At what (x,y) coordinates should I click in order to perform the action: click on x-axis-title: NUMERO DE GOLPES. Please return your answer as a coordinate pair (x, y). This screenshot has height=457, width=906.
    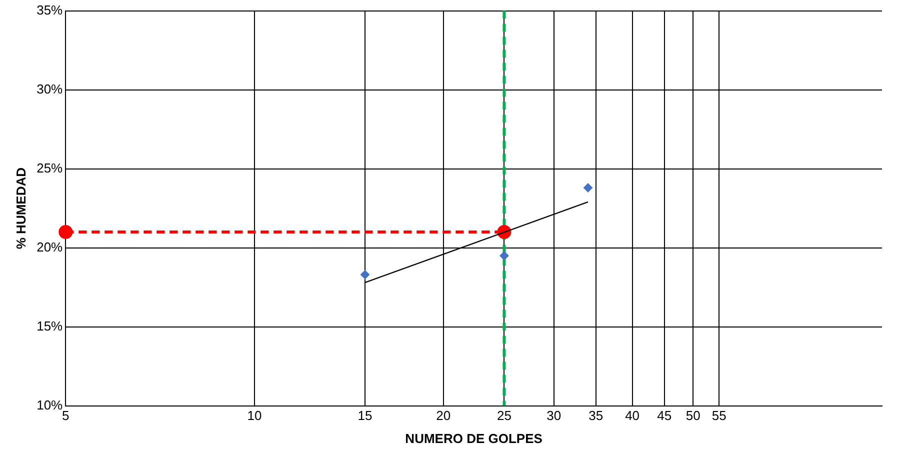
    Looking at the image, I should click on (474, 438).